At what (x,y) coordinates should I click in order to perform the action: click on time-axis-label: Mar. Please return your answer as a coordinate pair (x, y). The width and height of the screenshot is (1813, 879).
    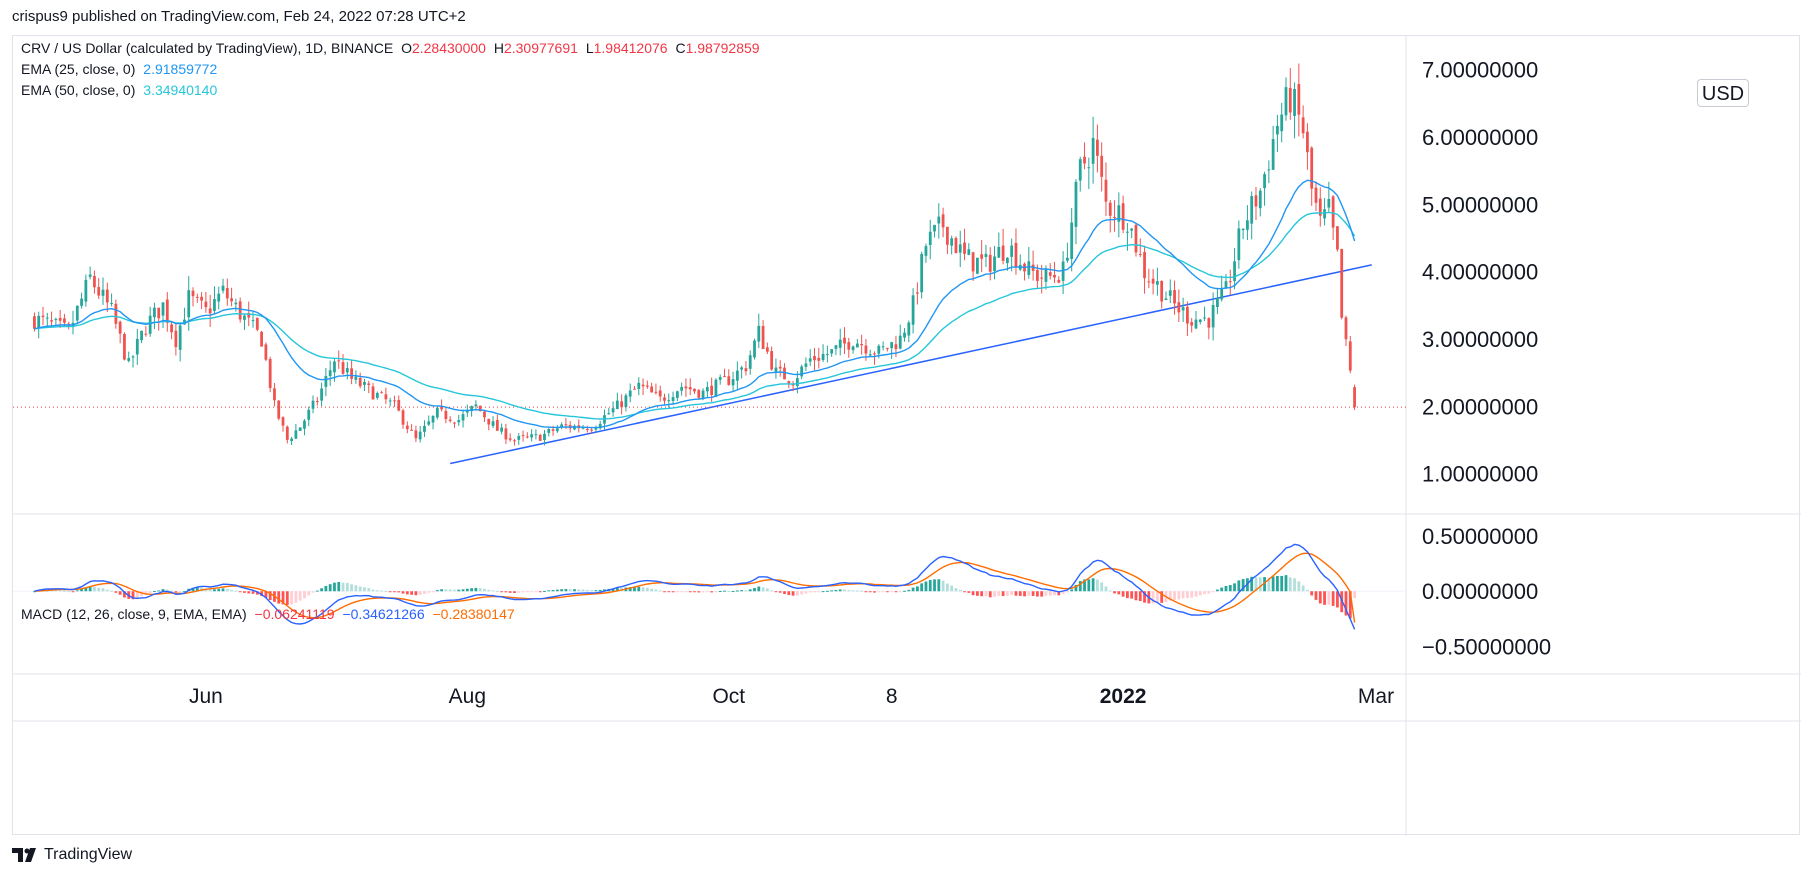
    Looking at the image, I should click on (1376, 696).